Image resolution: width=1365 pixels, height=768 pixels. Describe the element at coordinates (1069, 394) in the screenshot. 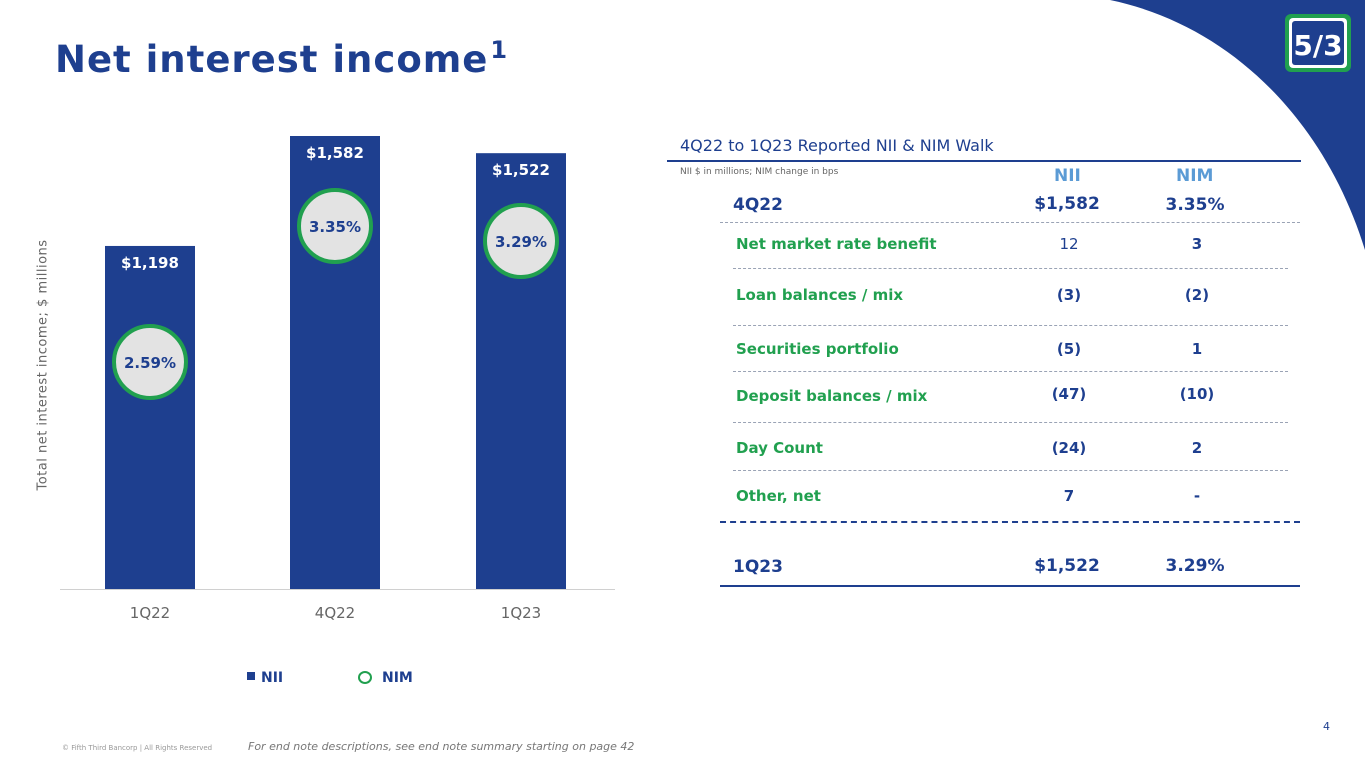

I see `walk-row-nii: (47)` at that location.